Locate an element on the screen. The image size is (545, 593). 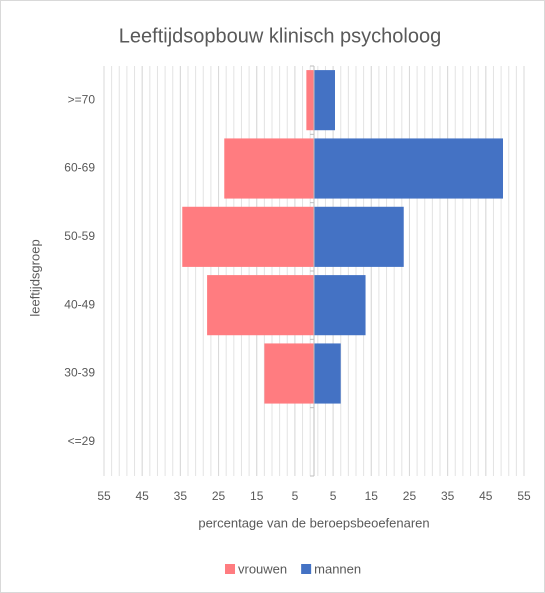
y-tick-label: <=29 is located at coordinates (82, 441).